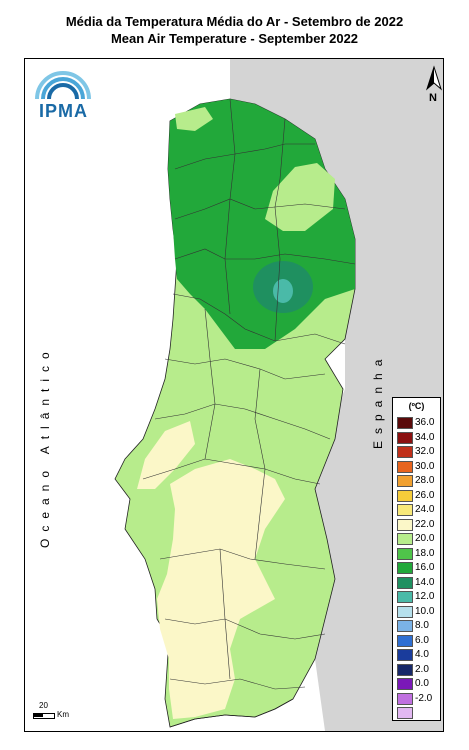 This screenshot has height=750, width=469. I want to click on zone-22-b, so click(221, 589).